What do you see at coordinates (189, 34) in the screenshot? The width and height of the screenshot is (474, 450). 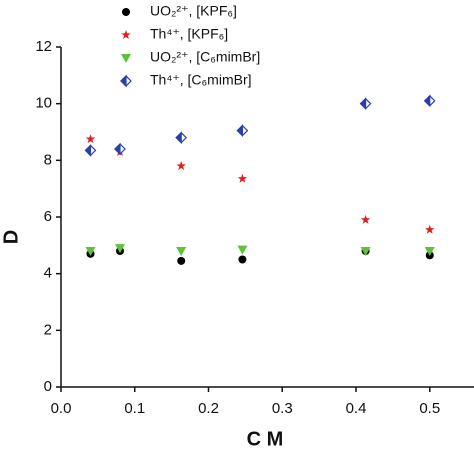 I see `legend-text: Th⁴⁺, [KPF₆]` at bounding box center [189, 34].